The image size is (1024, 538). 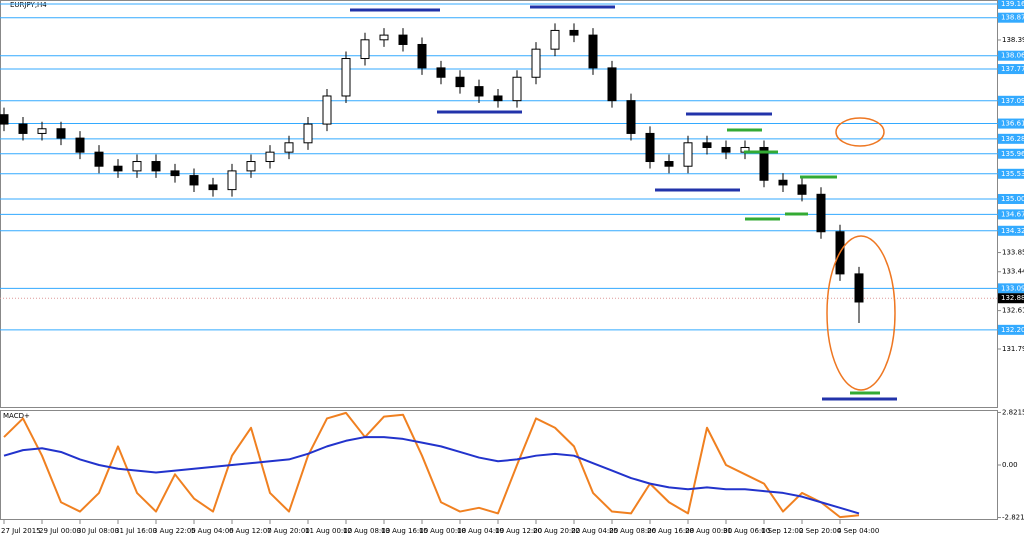 What do you see at coordinates (366, 531) in the screenshot?
I see `x-tick-label: 12 Aug 08:00` at bounding box center [366, 531].